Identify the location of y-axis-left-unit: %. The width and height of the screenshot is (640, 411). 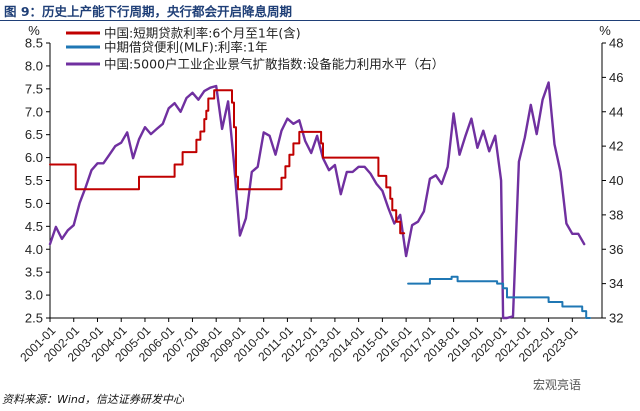
(34, 30).